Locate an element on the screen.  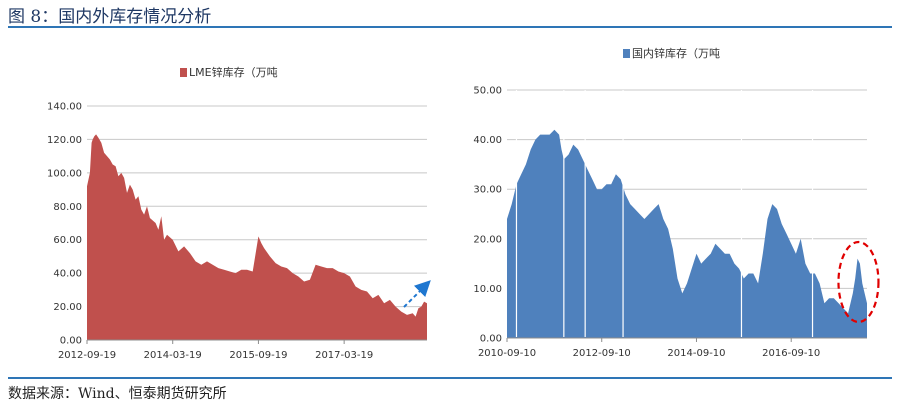
lme-x-tick-label: 2017-03-19 is located at coordinates (344, 355).